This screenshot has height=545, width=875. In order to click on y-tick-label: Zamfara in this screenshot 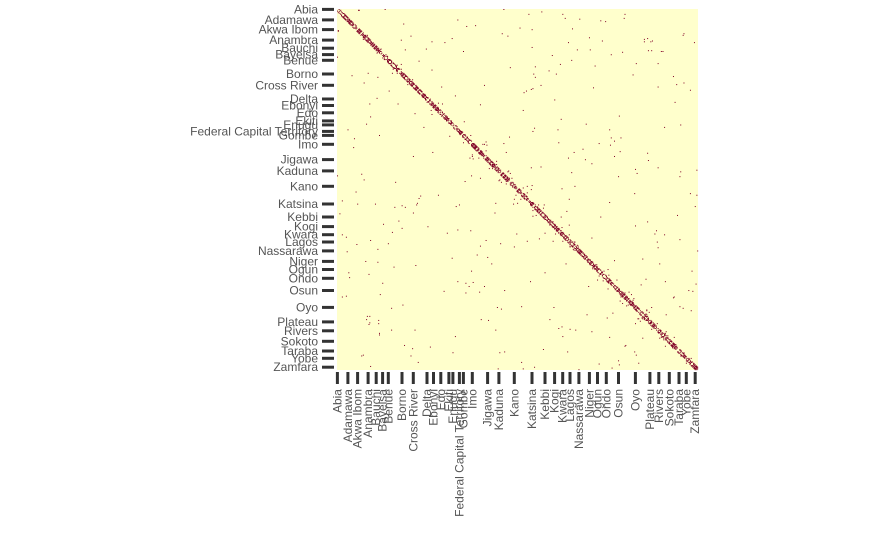, I will do `click(295, 367)`.